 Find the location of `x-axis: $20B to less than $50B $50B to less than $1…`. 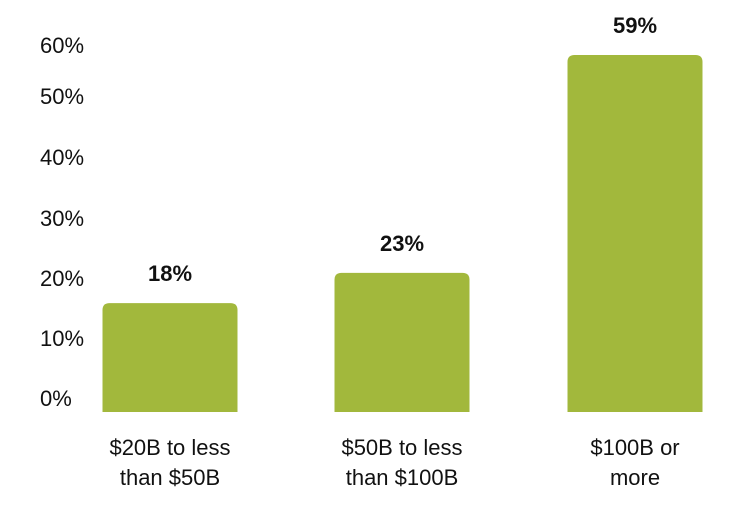

x-axis: $20B to less than $50B $50B to less than $1… is located at coordinates (394, 462).